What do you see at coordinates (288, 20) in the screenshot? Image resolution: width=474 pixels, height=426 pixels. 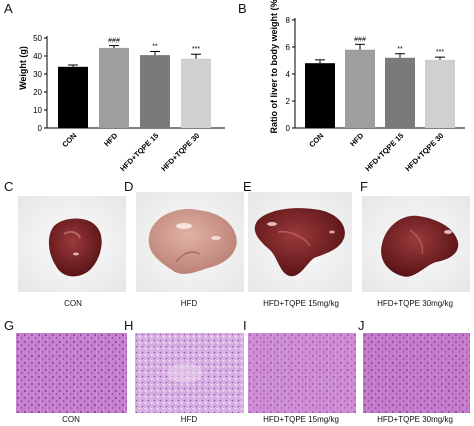 I see `chart-b-ytick-label: 8` at bounding box center [288, 20].